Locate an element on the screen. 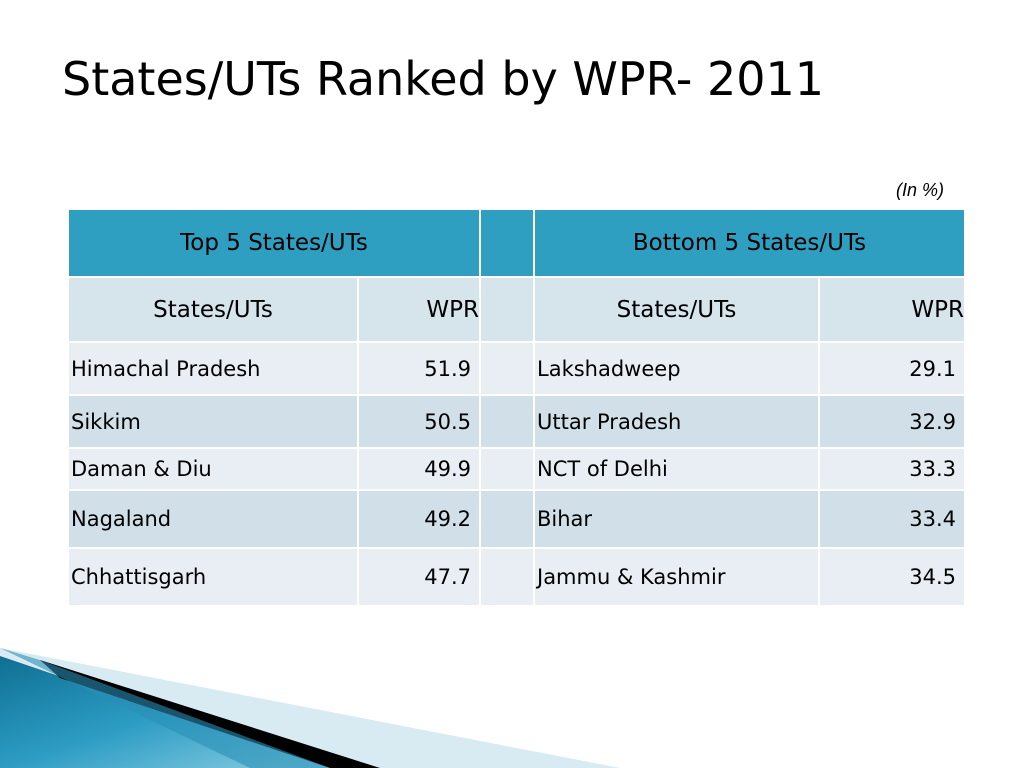  table-row: Himachal Pradesh 51.9 Lakshadweep 29.1 is located at coordinates (517, 368).